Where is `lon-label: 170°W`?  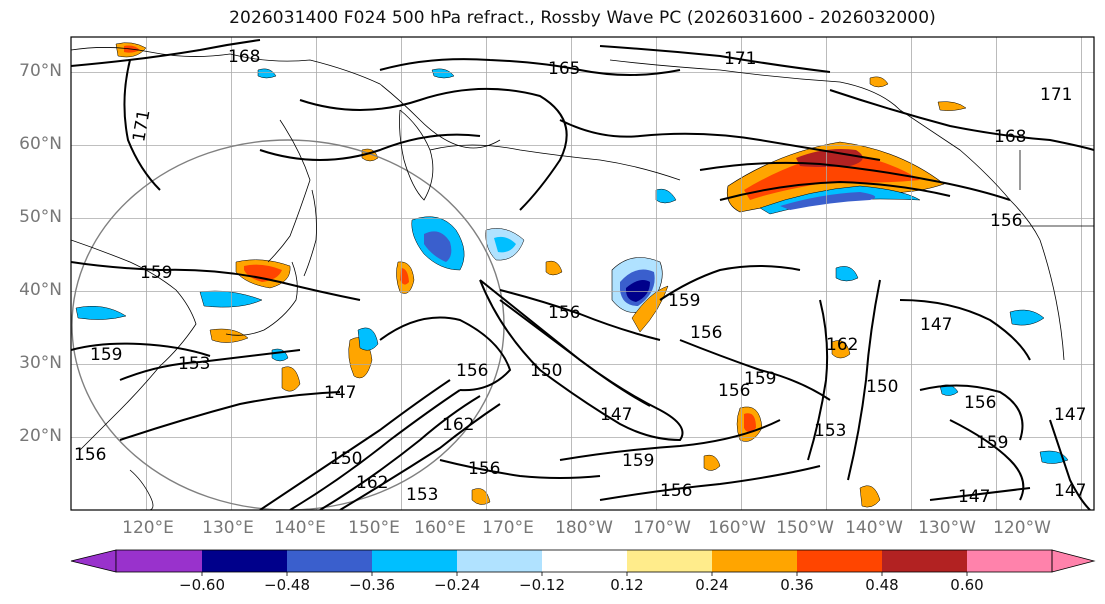
lon-label: 170°W is located at coordinates (662, 528).